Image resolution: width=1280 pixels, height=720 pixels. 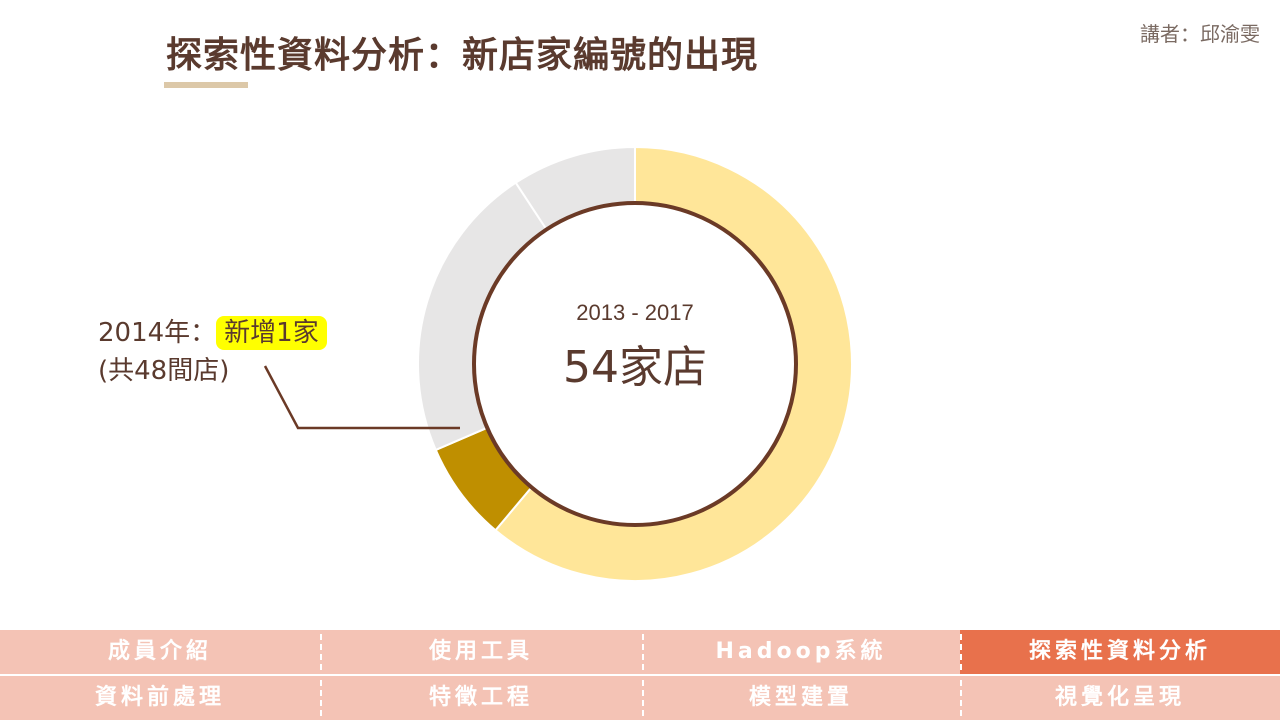 What do you see at coordinates (159, 697) in the screenshot?
I see `nav-item-preprocessing: 資料前處理` at bounding box center [159, 697].